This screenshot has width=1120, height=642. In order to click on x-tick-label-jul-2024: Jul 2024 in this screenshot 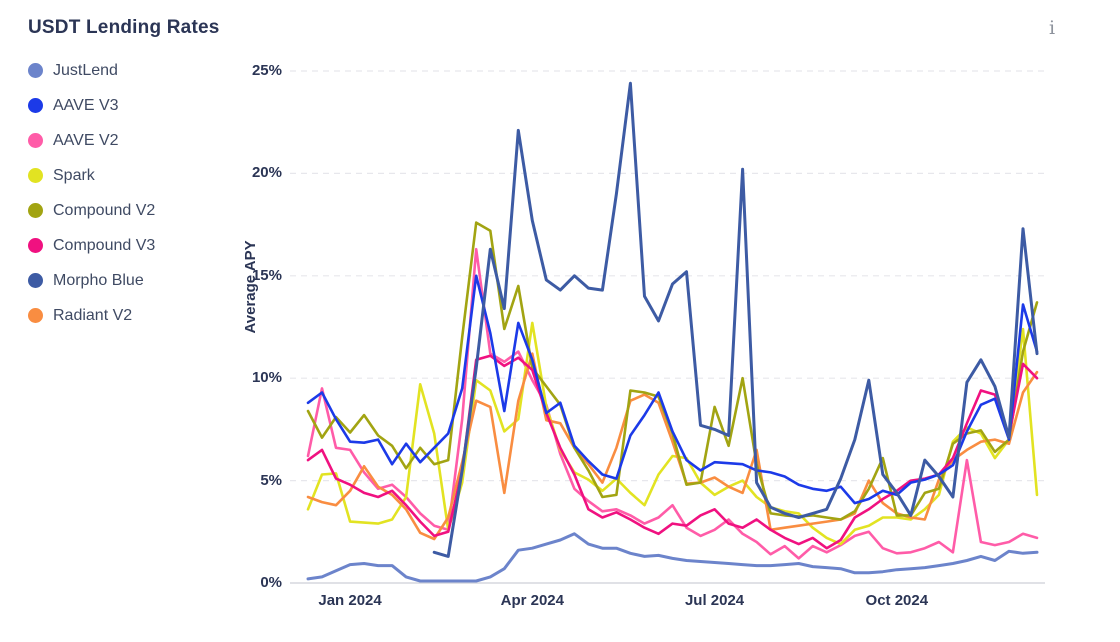, I will do `click(714, 600)`.